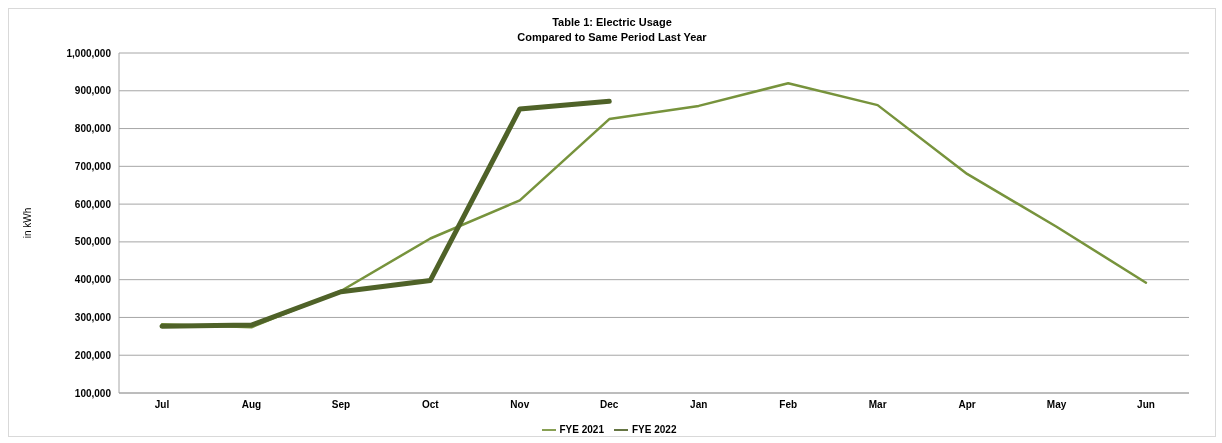 The image size is (1222, 443). I want to click on y-tick-label: 400,000, so click(93, 280).